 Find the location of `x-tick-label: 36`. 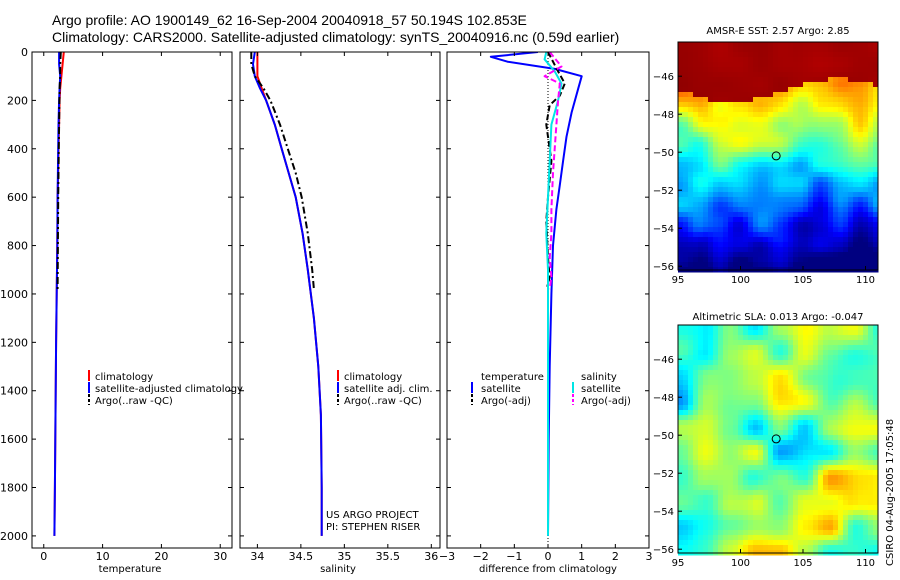

x-tick-label: 36 is located at coordinates (431, 556).